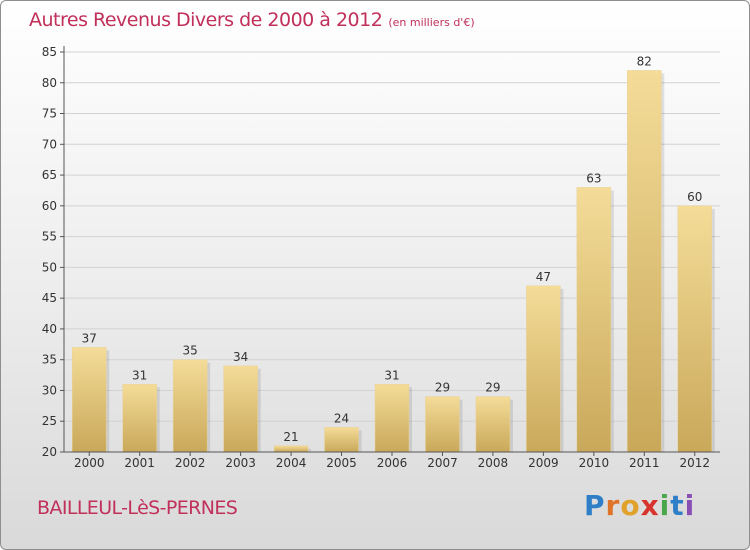 This screenshot has width=750, height=550. Describe the element at coordinates (49, 237) in the screenshot. I see `y-tick-label: 55` at that location.